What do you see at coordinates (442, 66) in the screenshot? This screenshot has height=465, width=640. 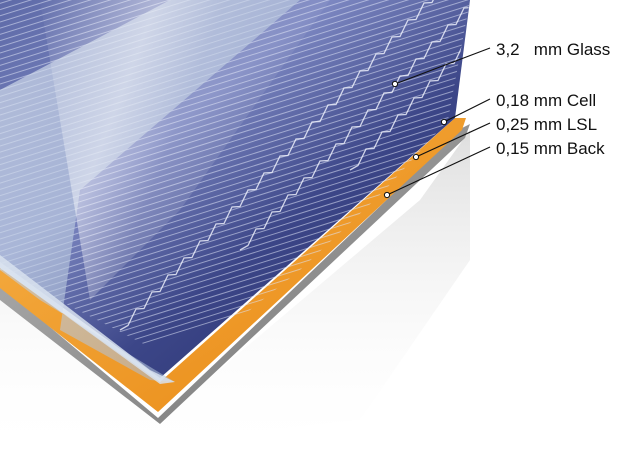 I see `leader-line-glass` at bounding box center [442, 66].